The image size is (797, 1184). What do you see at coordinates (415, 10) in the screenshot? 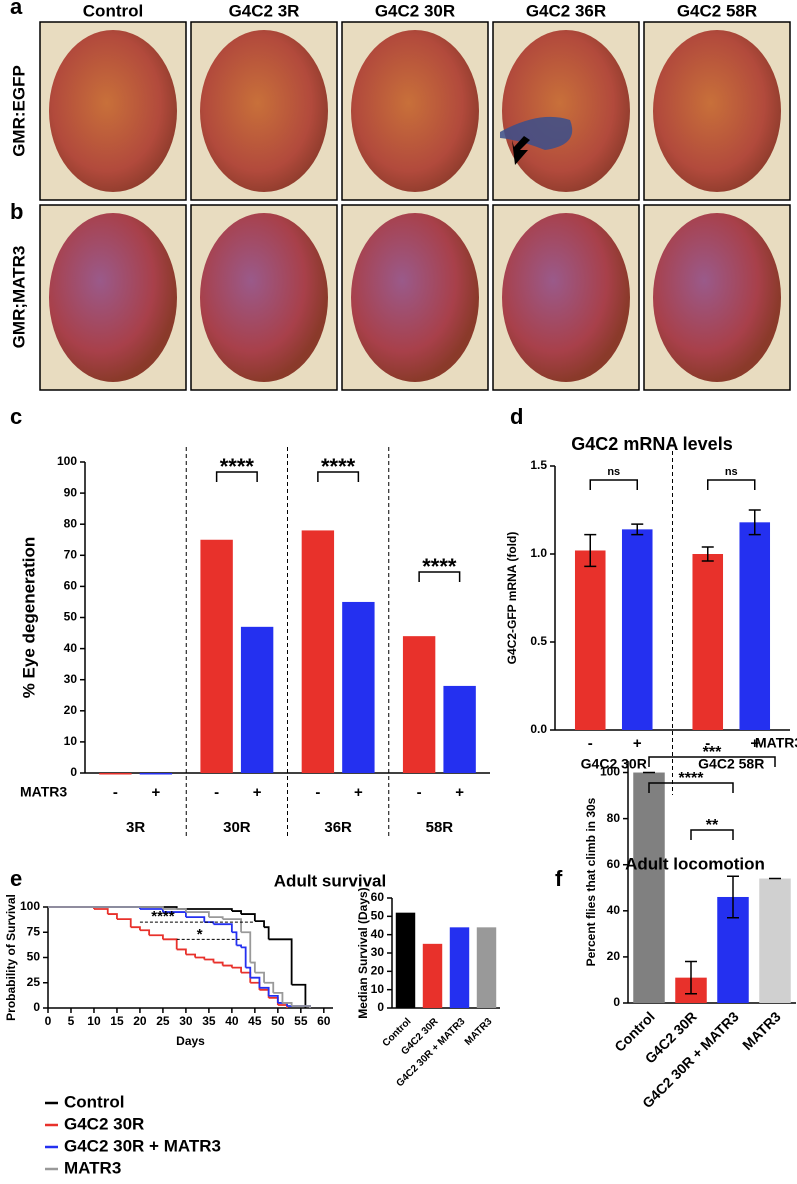
I see `column-header: G4C2 30R` at bounding box center [415, 10].